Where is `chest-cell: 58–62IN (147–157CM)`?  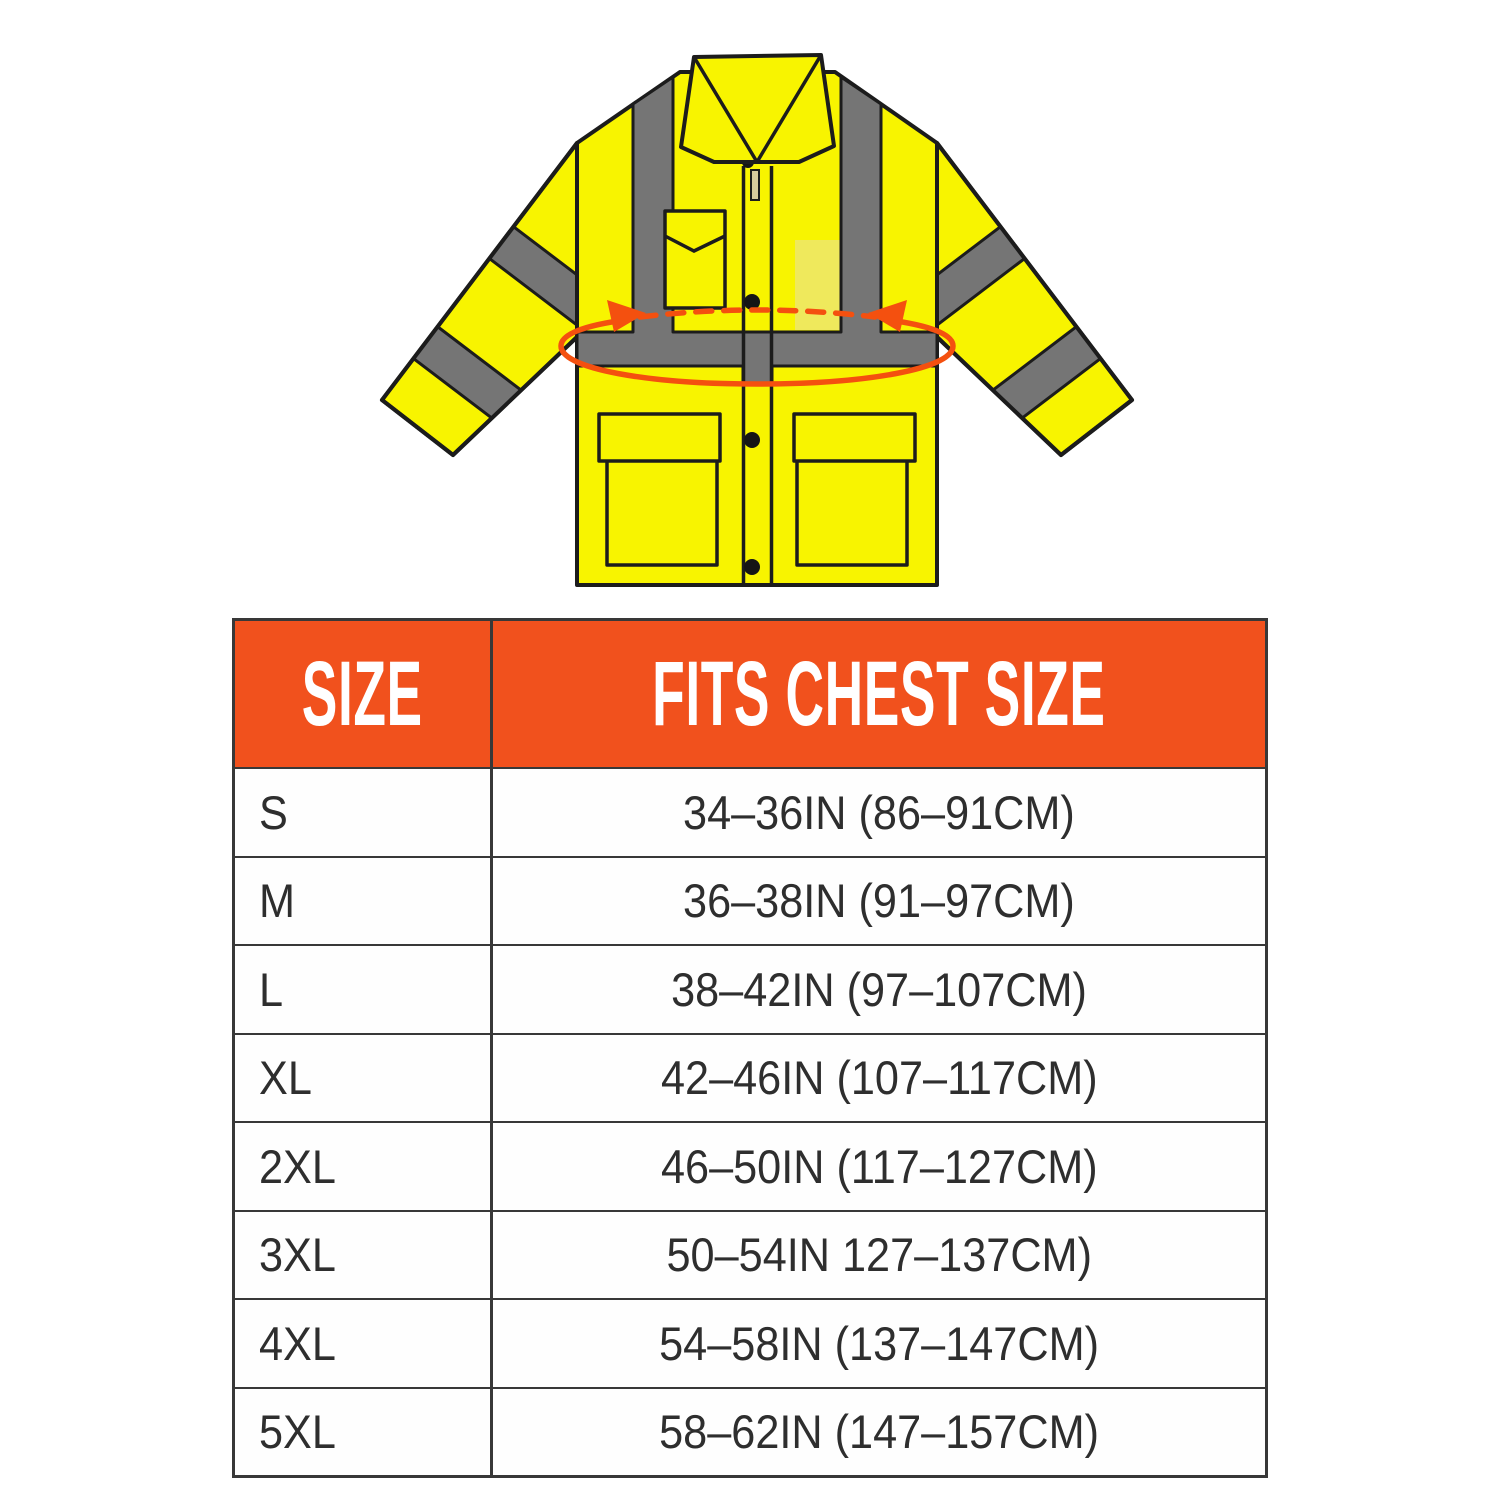
chest-cell: 58–62IN (147–157CM) is located at coordinates (877, 1430).